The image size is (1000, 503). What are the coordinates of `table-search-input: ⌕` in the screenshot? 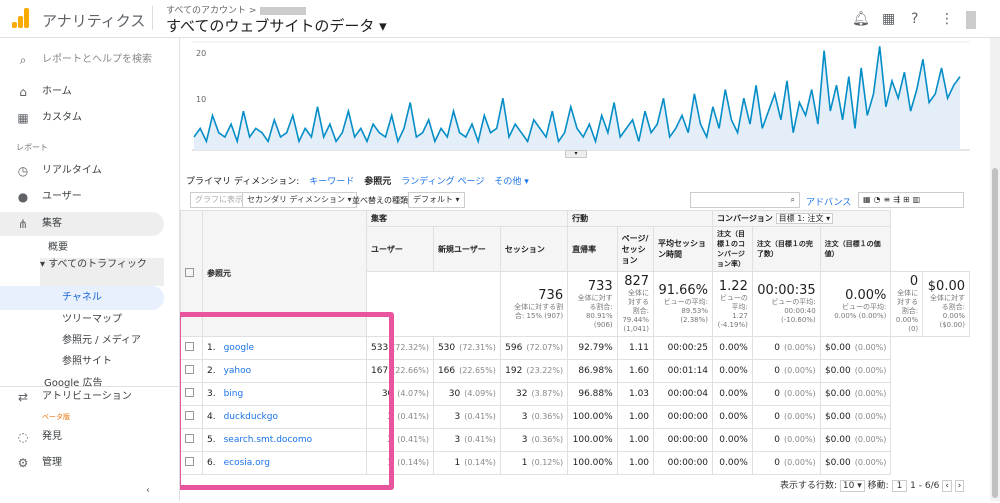 It's located at (745, 200).